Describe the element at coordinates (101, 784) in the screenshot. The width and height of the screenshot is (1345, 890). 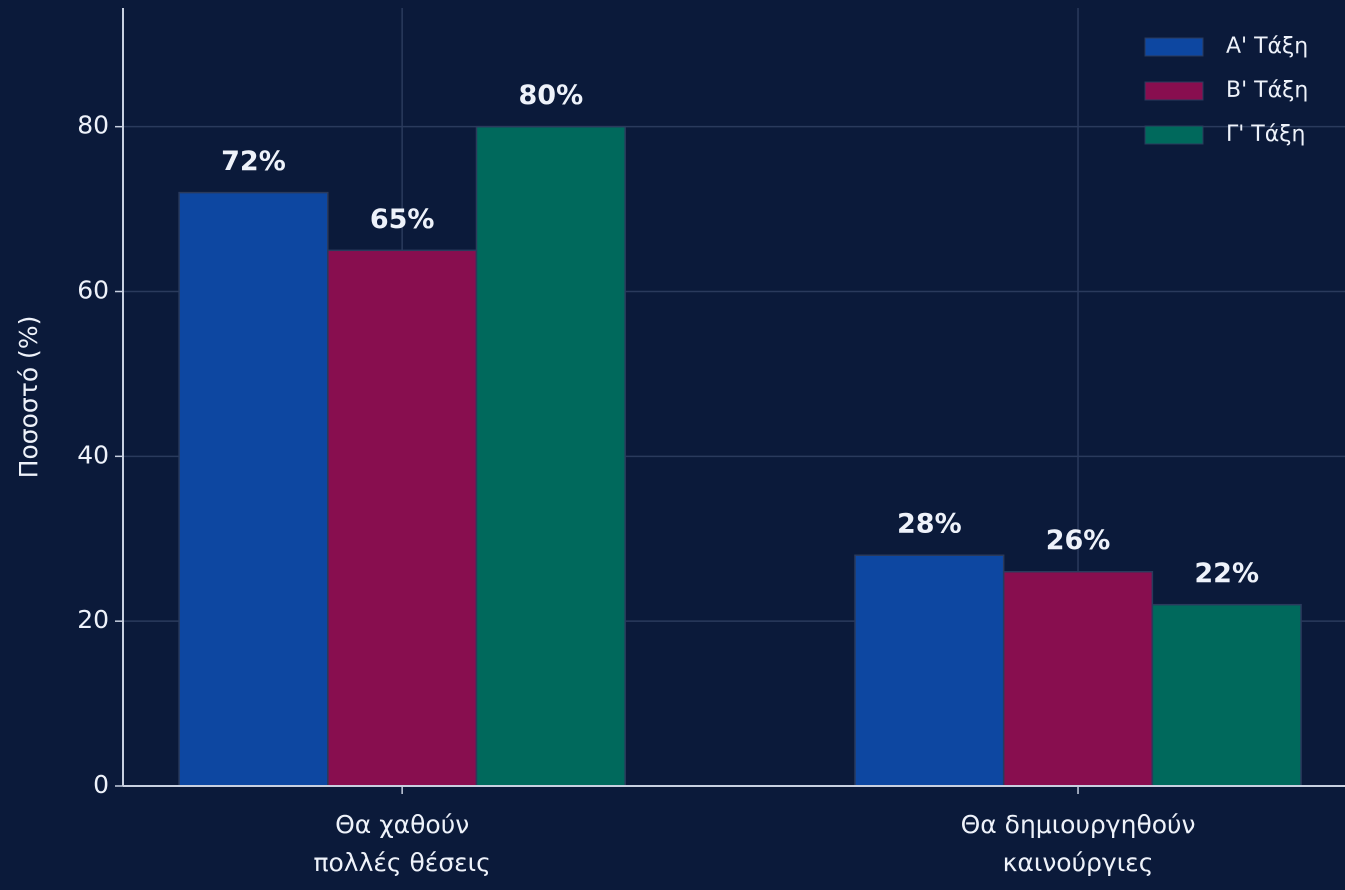
I see `y-tick-label: 0` at that location.